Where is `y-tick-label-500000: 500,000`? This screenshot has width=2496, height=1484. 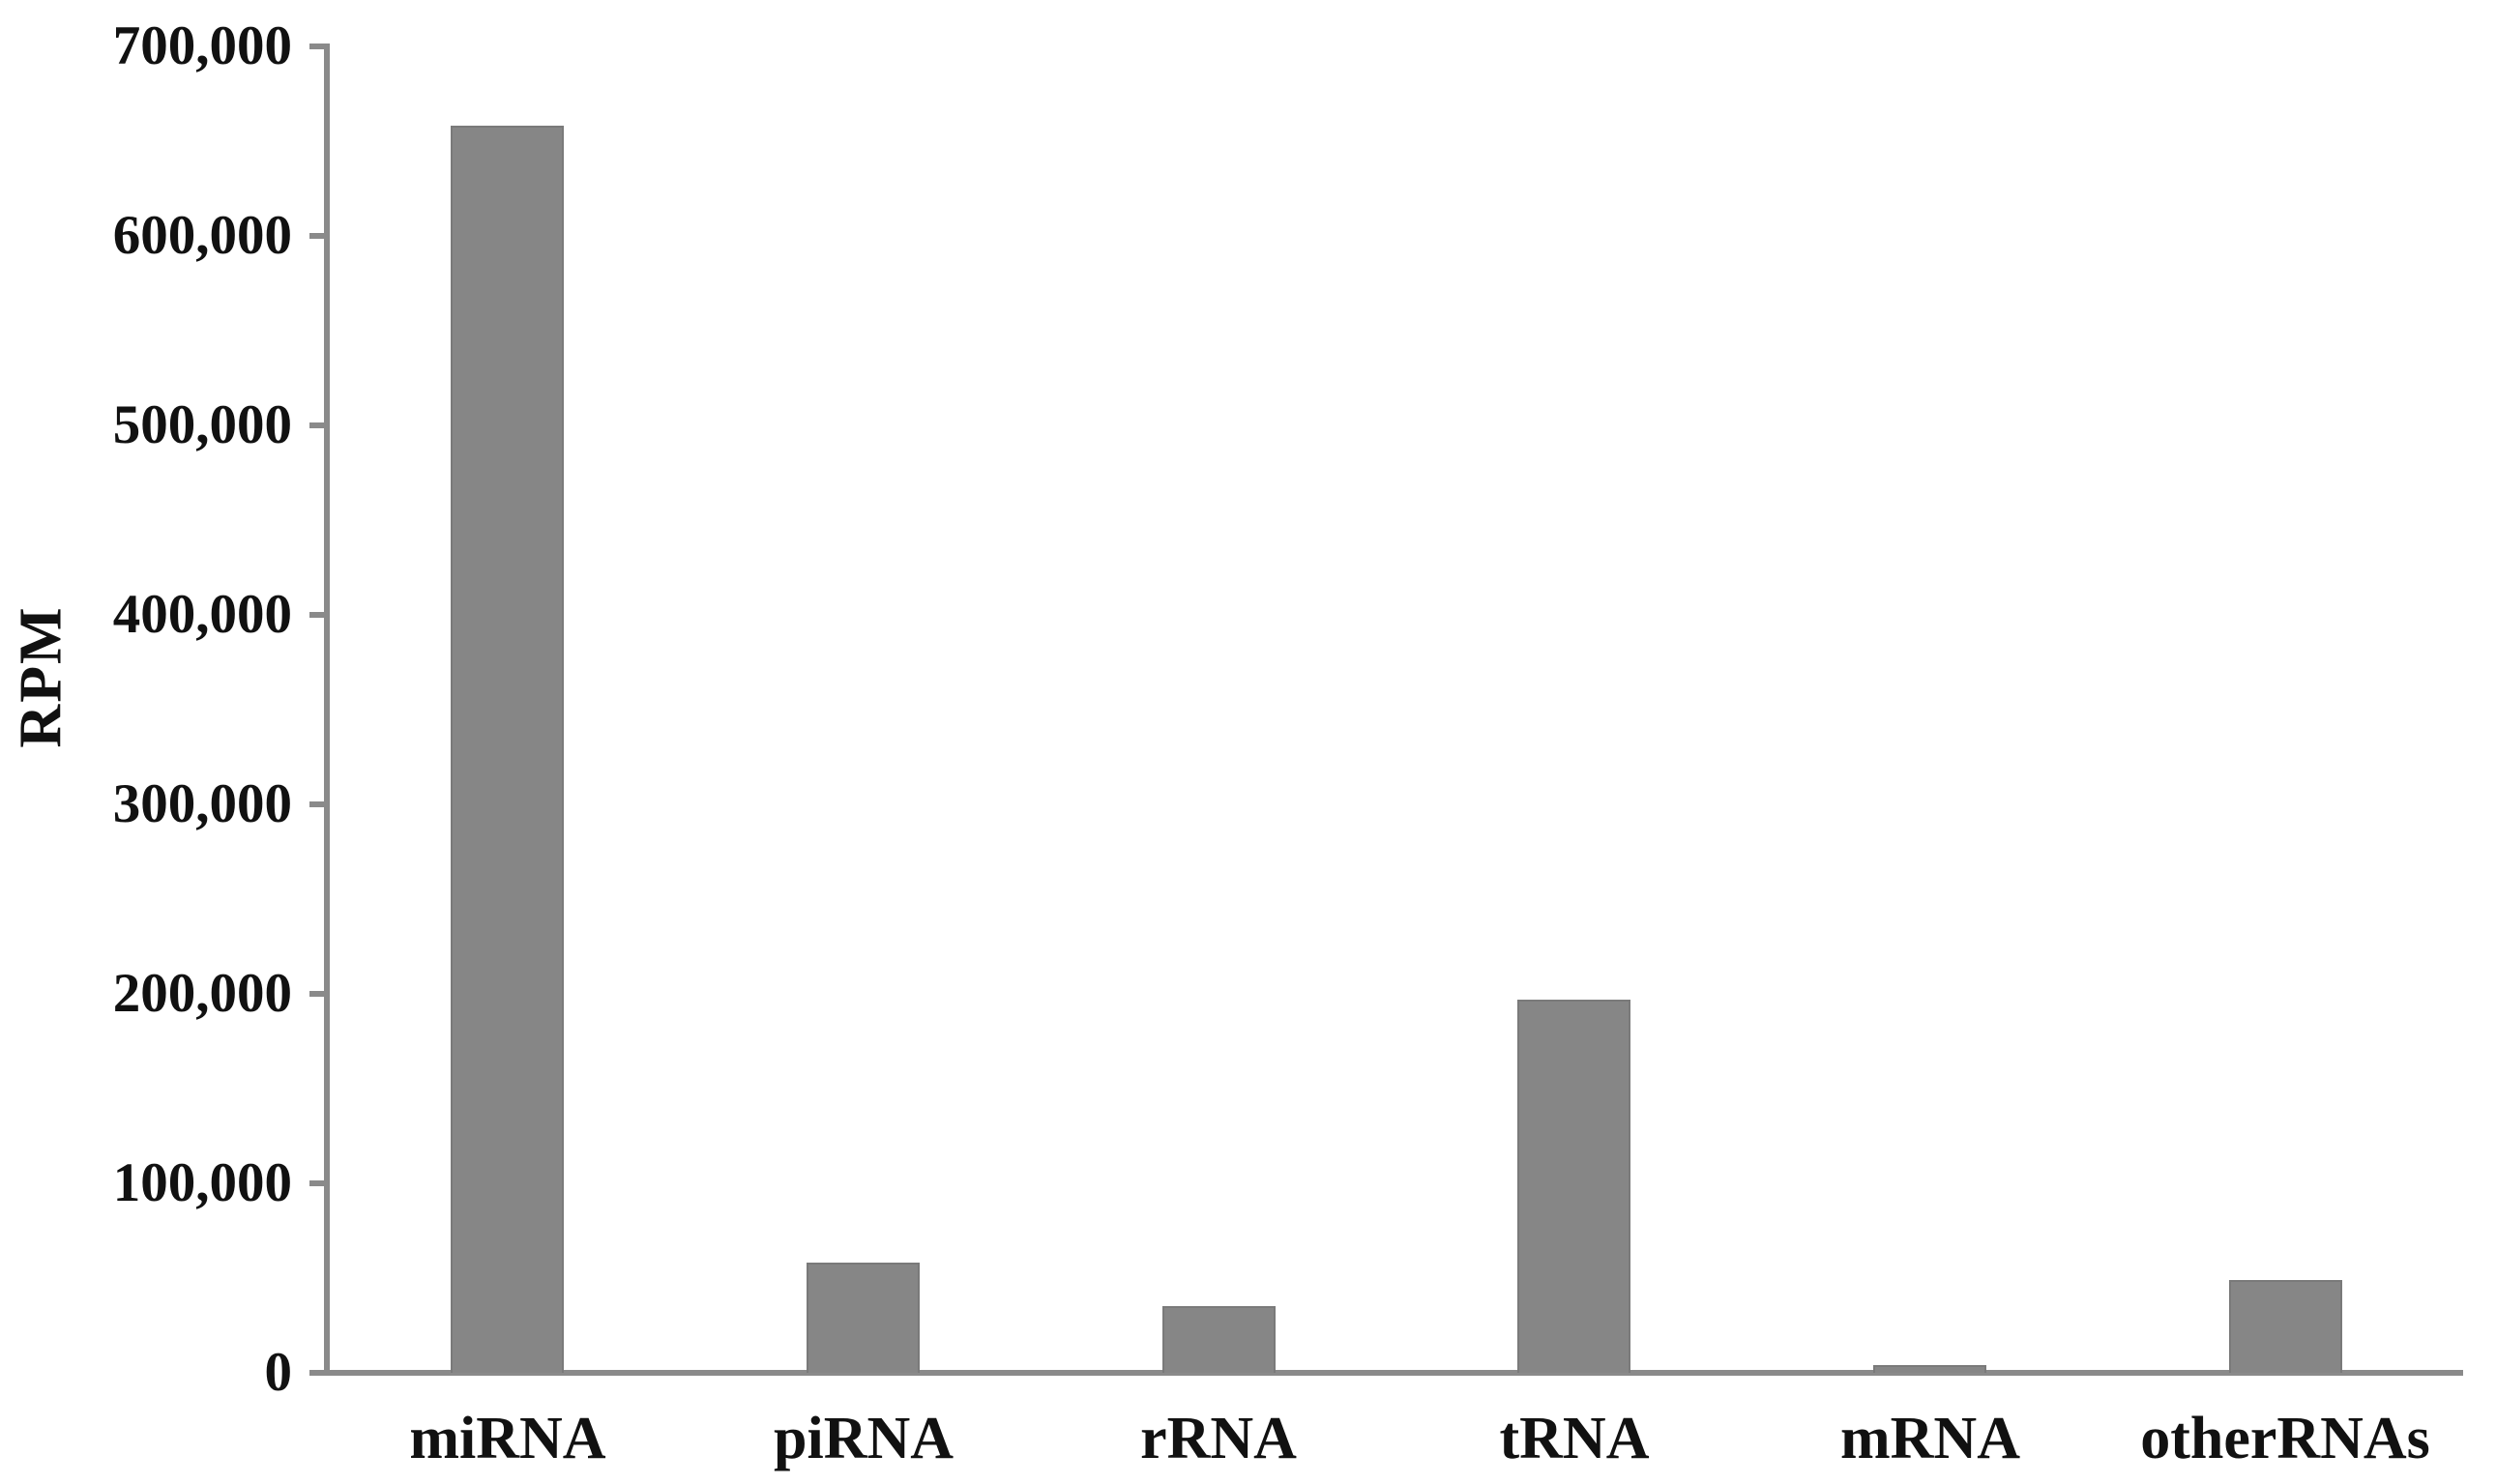 y-tick-label-500000: 500,000 is located at coordinates (202, 425).